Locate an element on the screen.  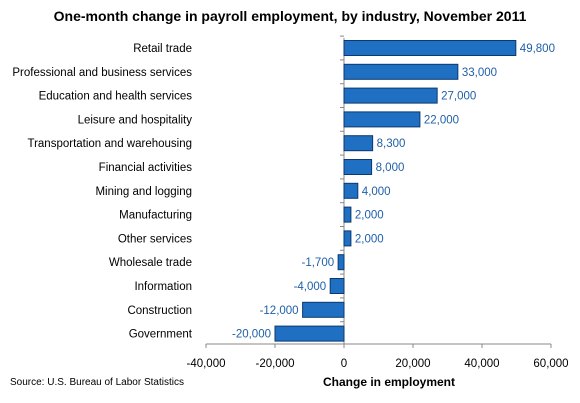
source-note: Source: U.S. Bureau of Labor Statistics is located at coordinates (97, 382).